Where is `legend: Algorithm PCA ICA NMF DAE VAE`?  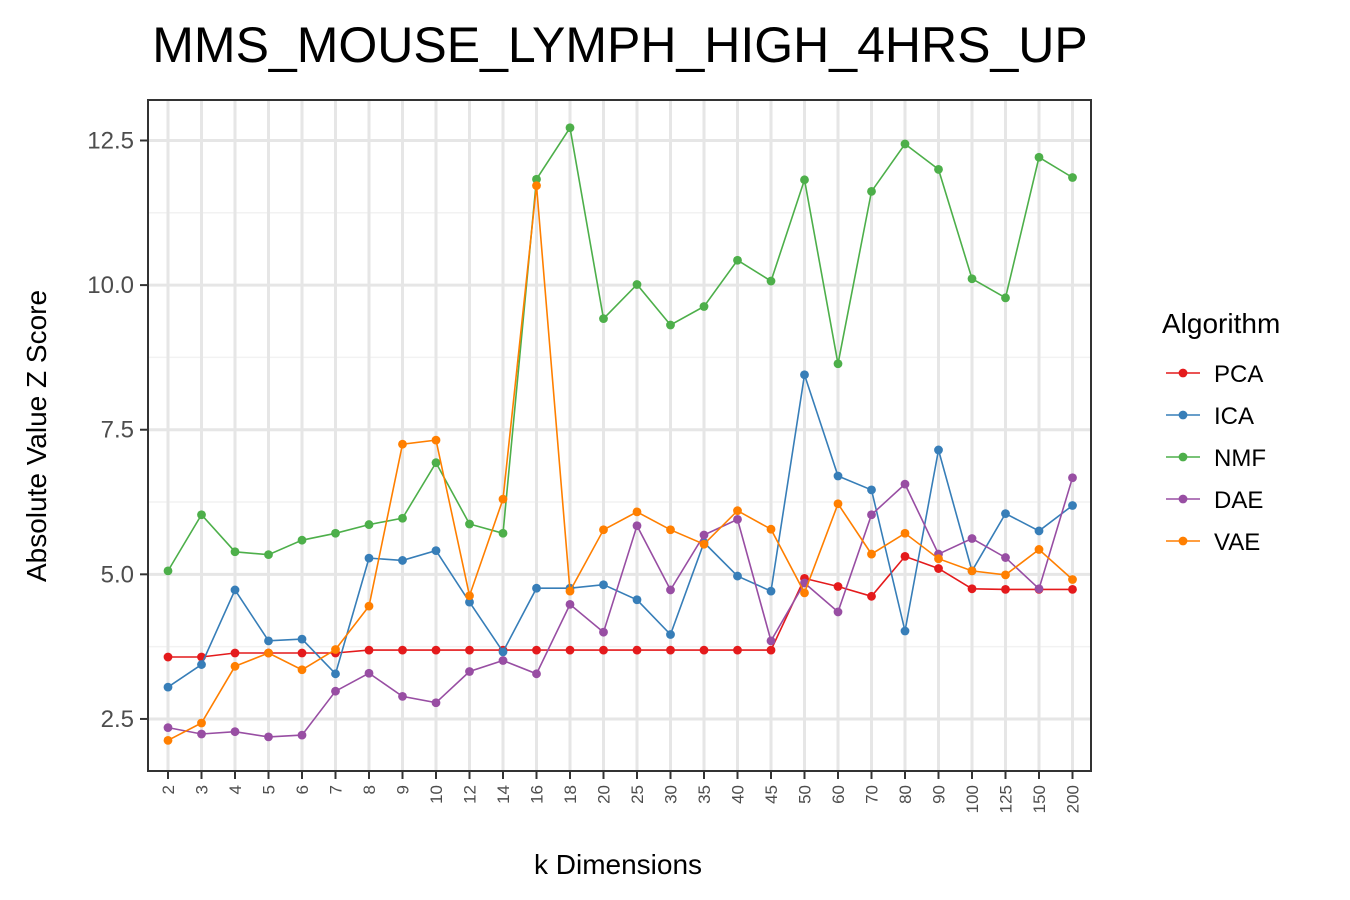
legend: Algorithm PCA ICA NMF DAE VAE is located at coordinates (1221, 432).